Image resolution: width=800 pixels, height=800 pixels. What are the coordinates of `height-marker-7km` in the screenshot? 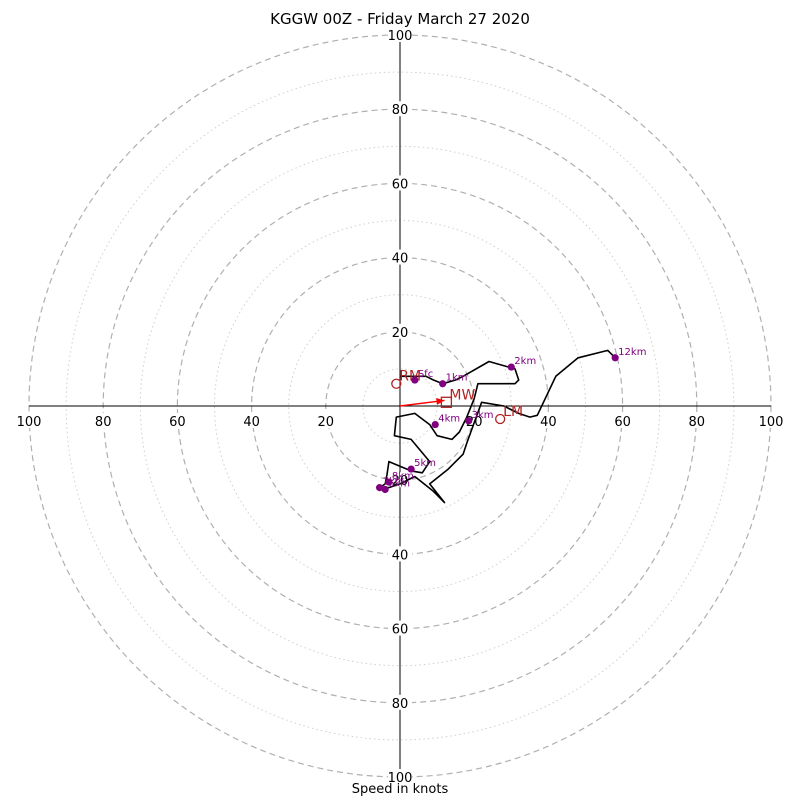 It's located at (379, 488).